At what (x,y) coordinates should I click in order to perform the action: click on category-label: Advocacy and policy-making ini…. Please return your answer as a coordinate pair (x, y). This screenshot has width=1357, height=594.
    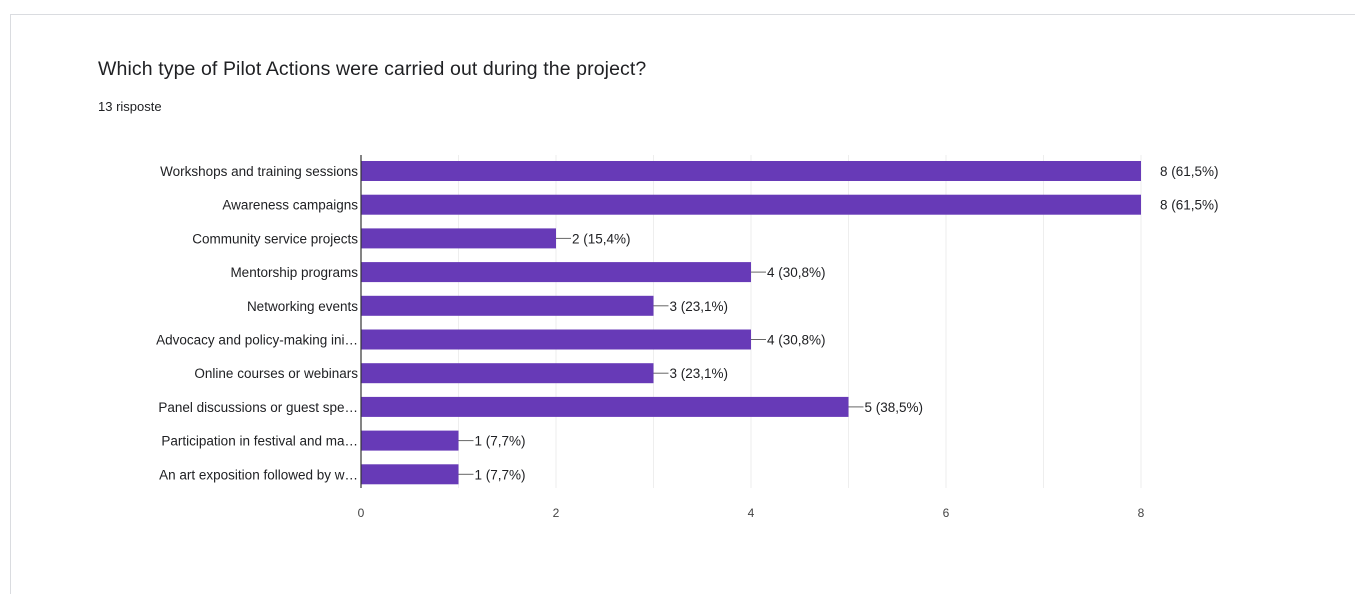
    Looking at the image, I should click on (257, 340).